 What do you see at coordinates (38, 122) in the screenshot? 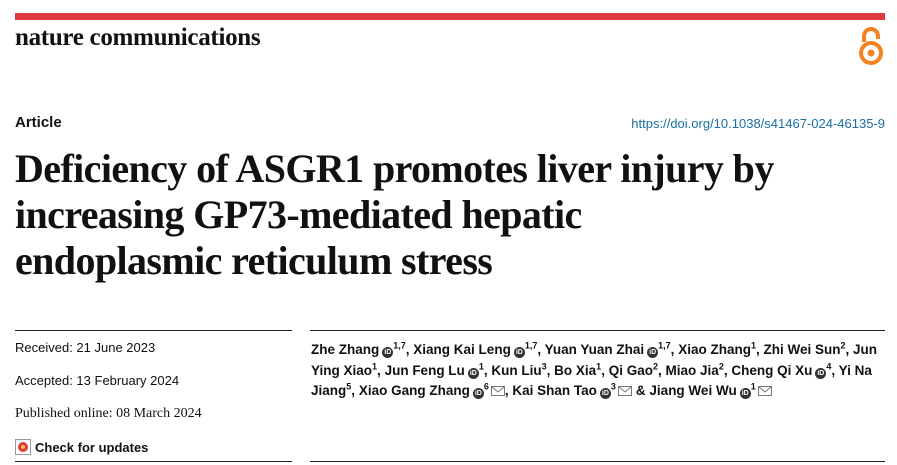
I see `article-type: Article` at bounding box center [38, 122].